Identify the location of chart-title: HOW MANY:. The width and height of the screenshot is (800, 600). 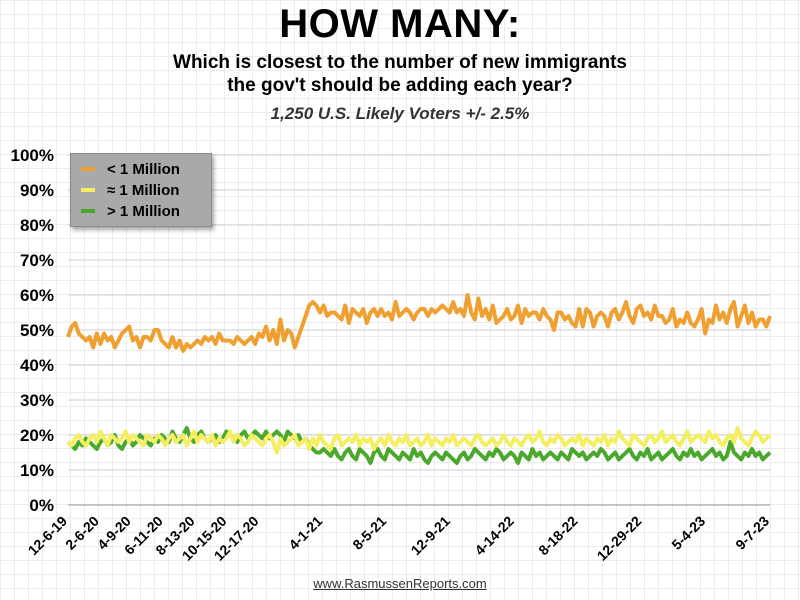
(400, 24).